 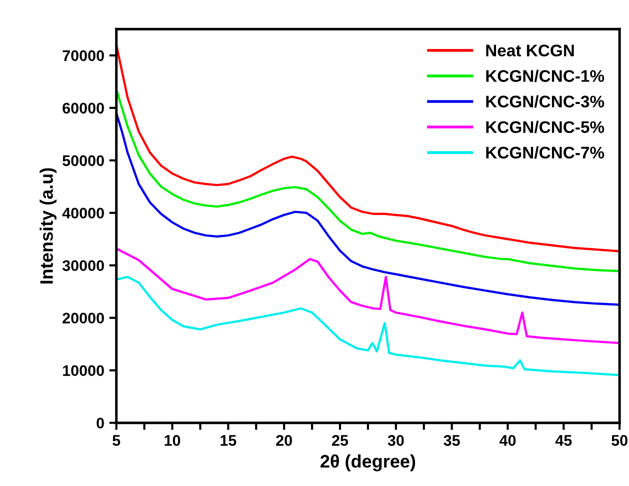 What do you see at coordinates (452, 440) in the screenshot?
I see `x-tick-label: 35` at bounding box center [452, 440].